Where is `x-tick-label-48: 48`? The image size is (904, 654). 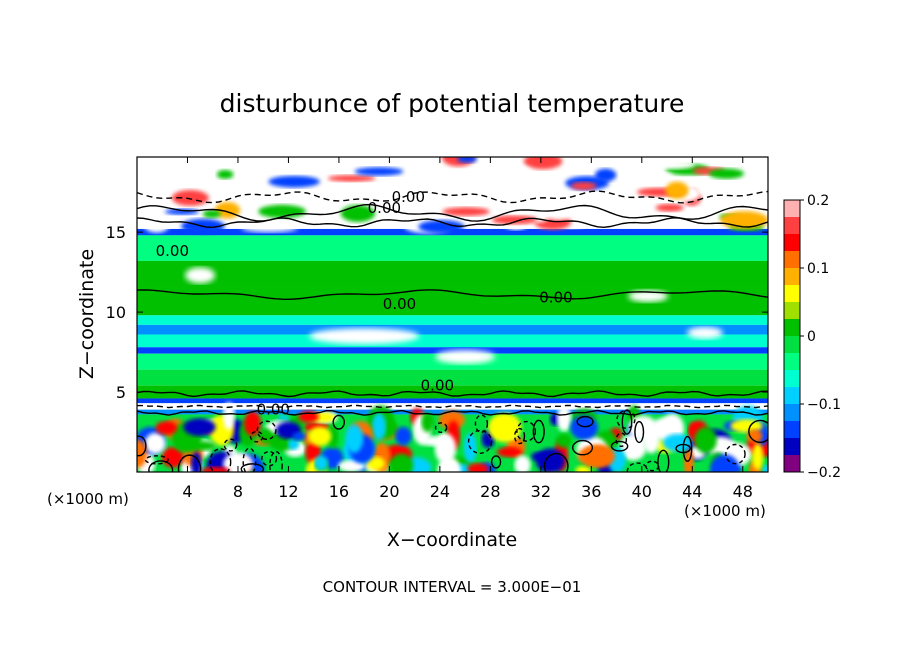
x-tick-label-48: 48 is located at coordinates (743, 491).